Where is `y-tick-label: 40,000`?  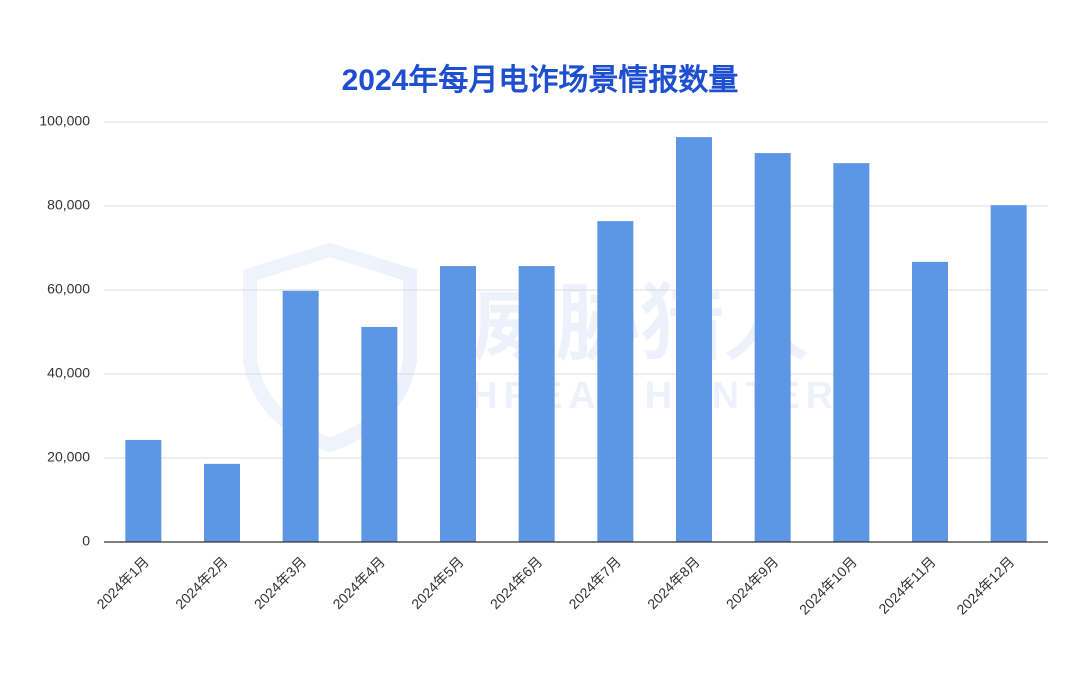 y-tick-label: 40,000 is located at coordinates (68, 373).